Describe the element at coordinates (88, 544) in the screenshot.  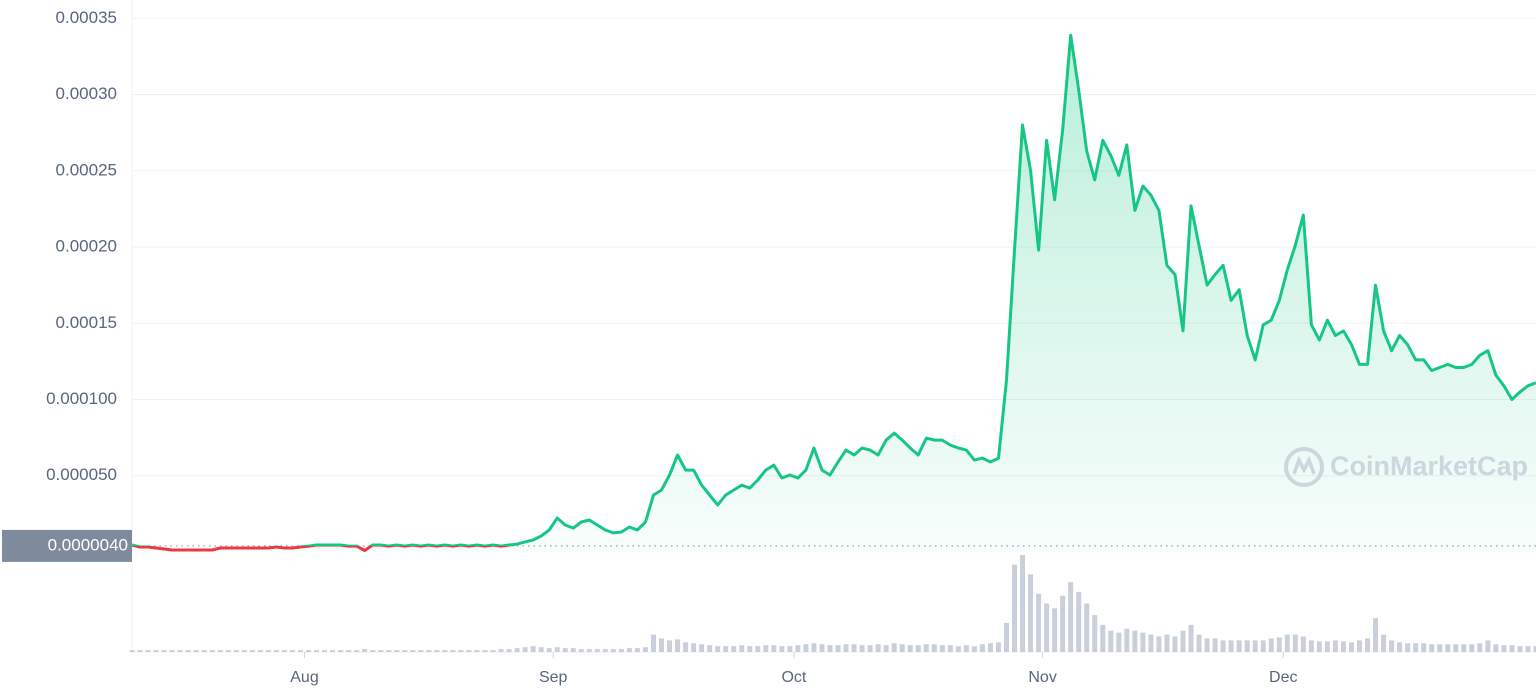
I see `reference-label: 0.0000040` at that location.